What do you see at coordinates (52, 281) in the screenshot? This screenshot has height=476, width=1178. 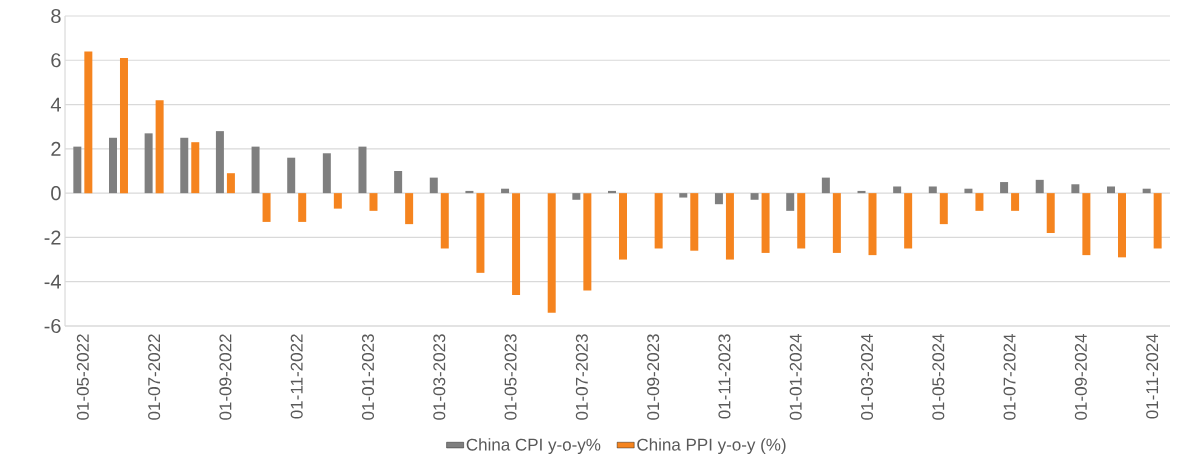 I see `y-tick-label: -4` at bounding box center [52, 281].